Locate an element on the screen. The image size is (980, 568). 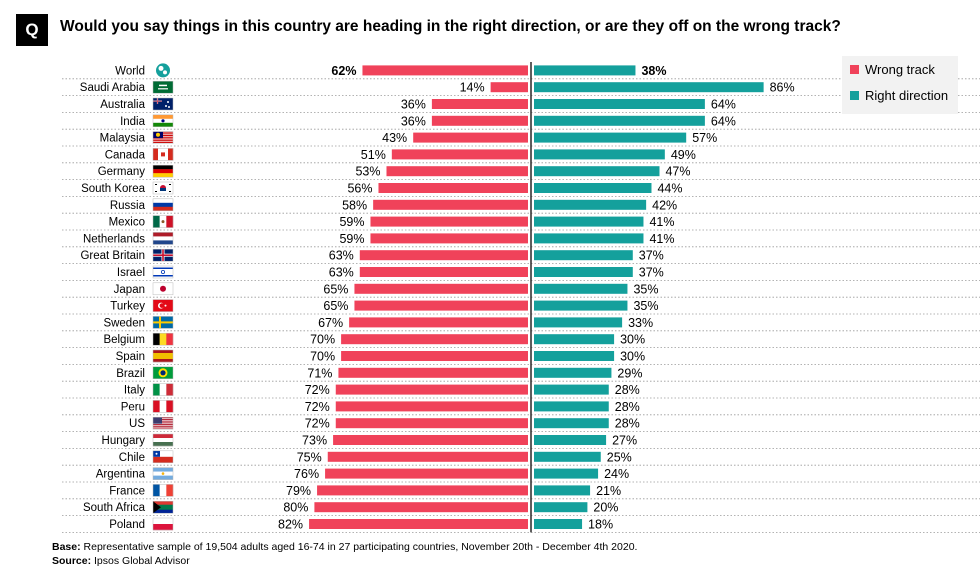
data-label-wrong-track-australia: 36% is located at coordinates (413, 105).